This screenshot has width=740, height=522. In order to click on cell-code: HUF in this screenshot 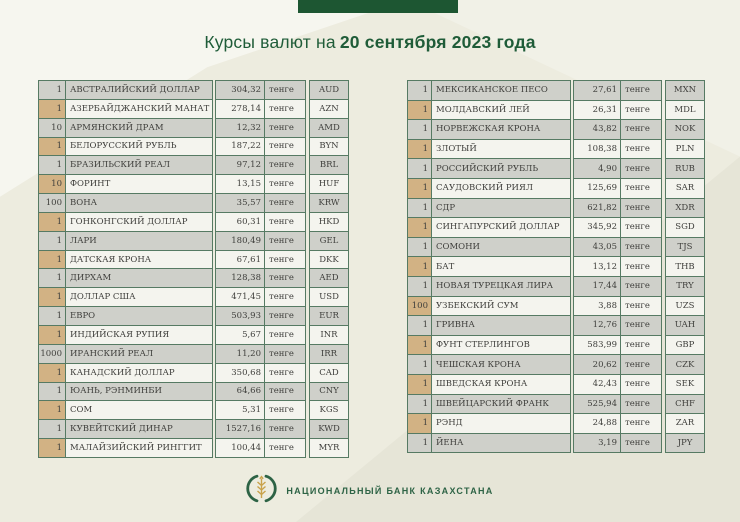, I will do `click(329, 184)`.